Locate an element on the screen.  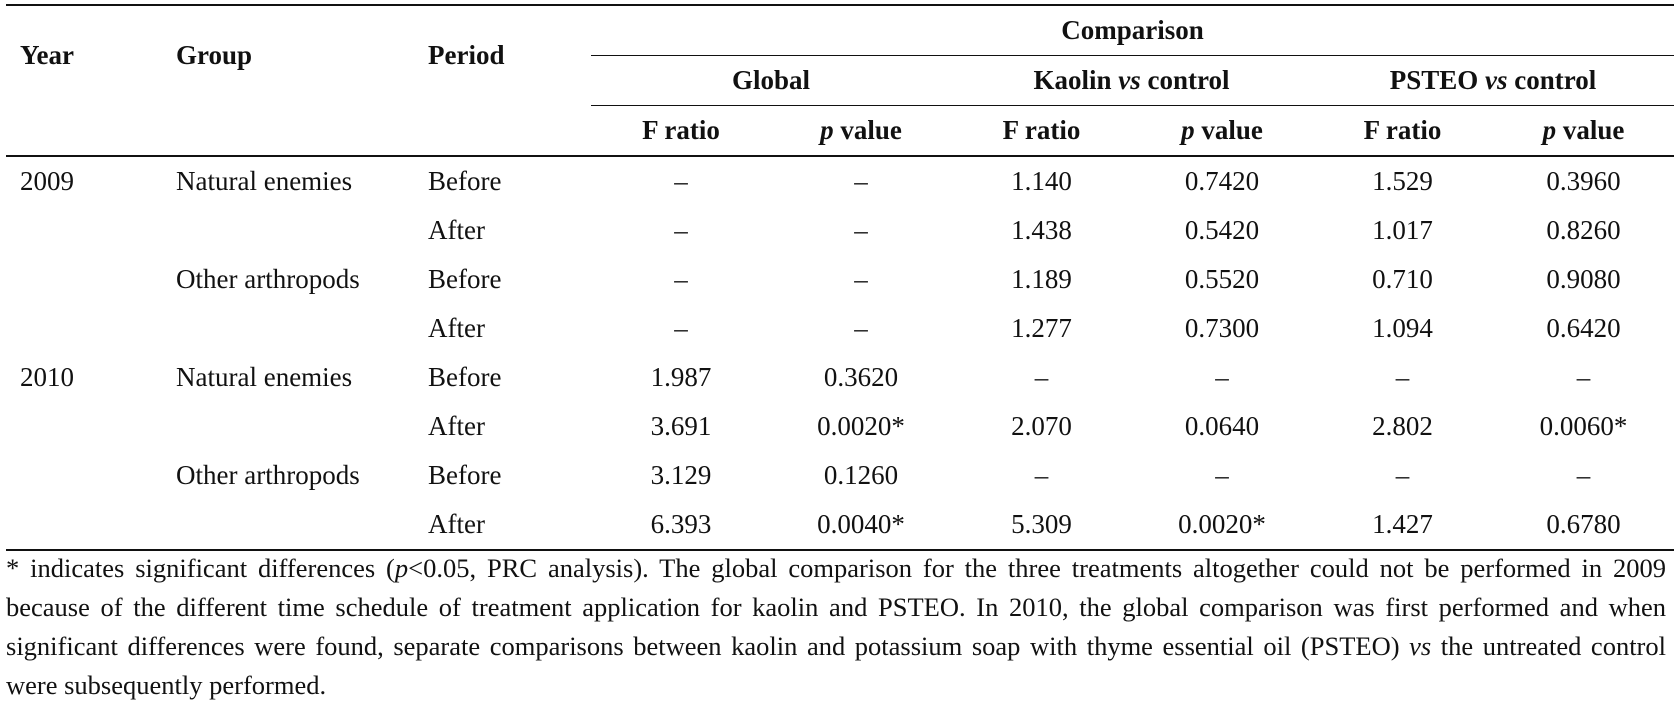
cell-global-p: 0.3620 is located at coordinates (861, 377).